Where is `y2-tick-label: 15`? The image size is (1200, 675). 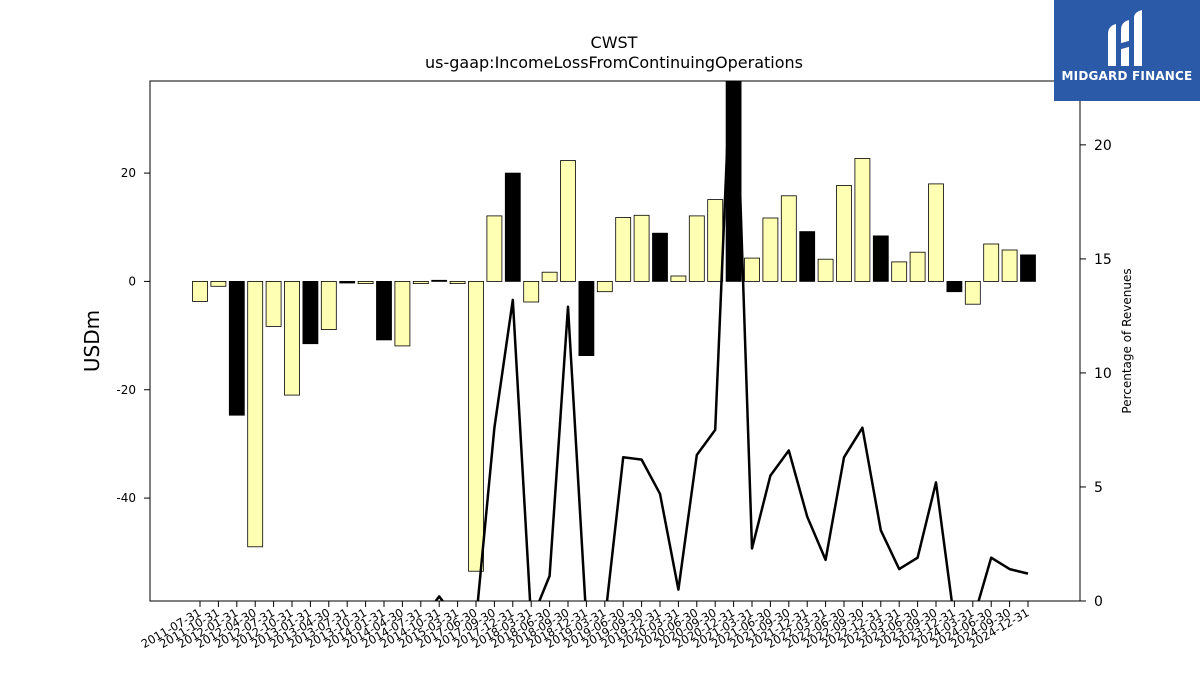 y2-tick-label: 15 is located at coordinates (1103, 260).